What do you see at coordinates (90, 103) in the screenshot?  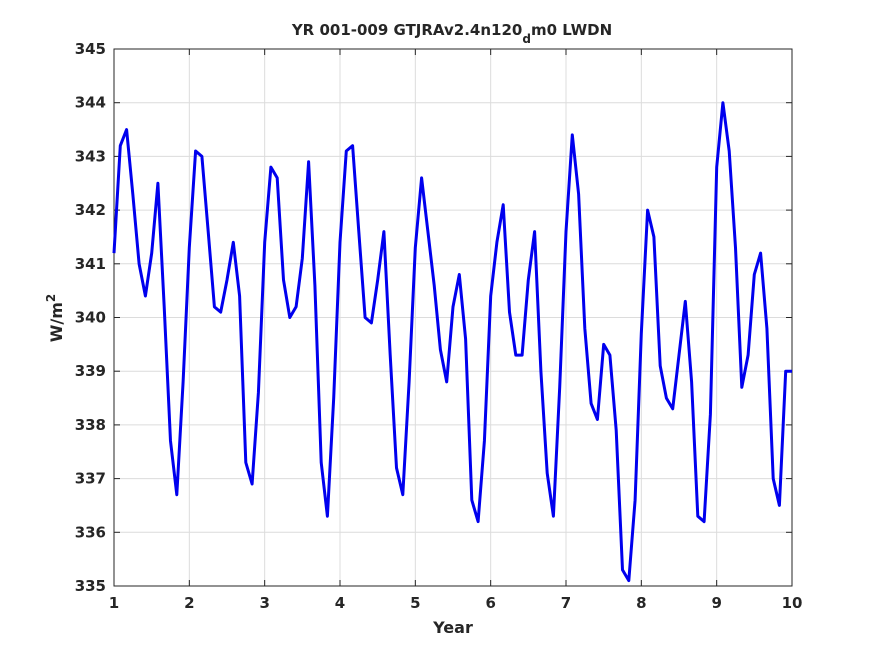 I see `y-tick-label: 344` at bounding box center [90, 103].